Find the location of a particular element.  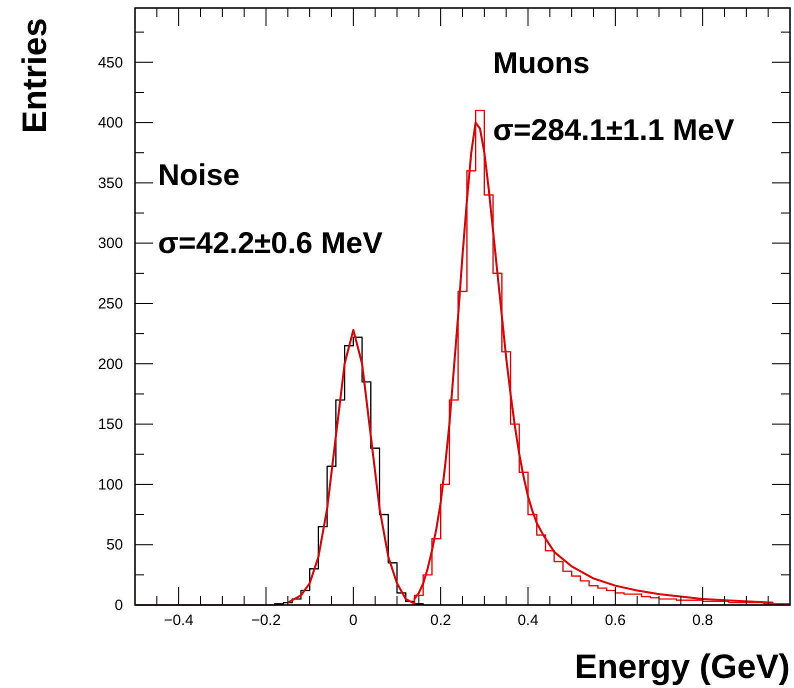

line-series is located at coordinates (351, 467).